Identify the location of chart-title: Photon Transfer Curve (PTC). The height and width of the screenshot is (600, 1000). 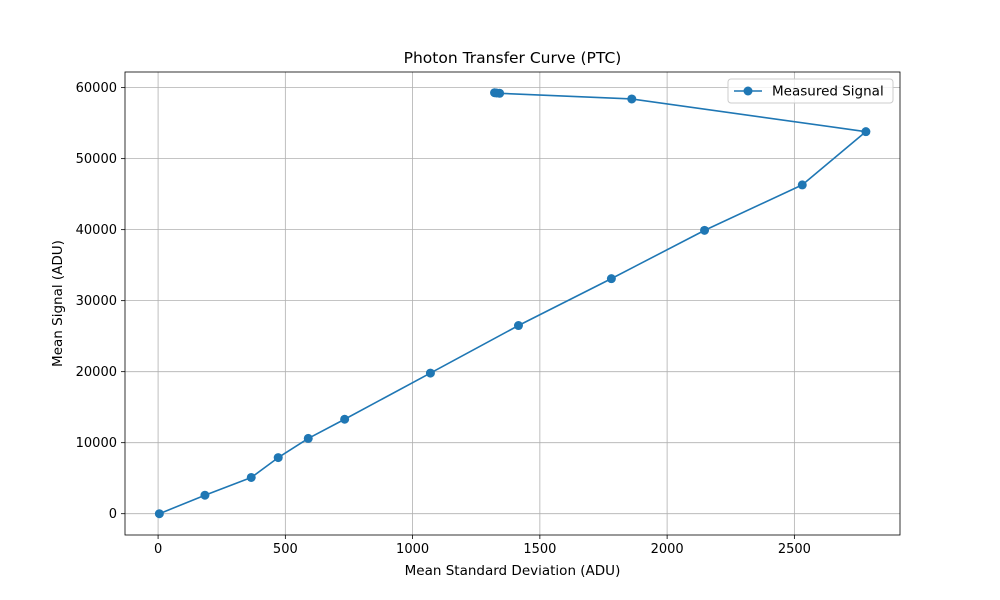
(513, 58).